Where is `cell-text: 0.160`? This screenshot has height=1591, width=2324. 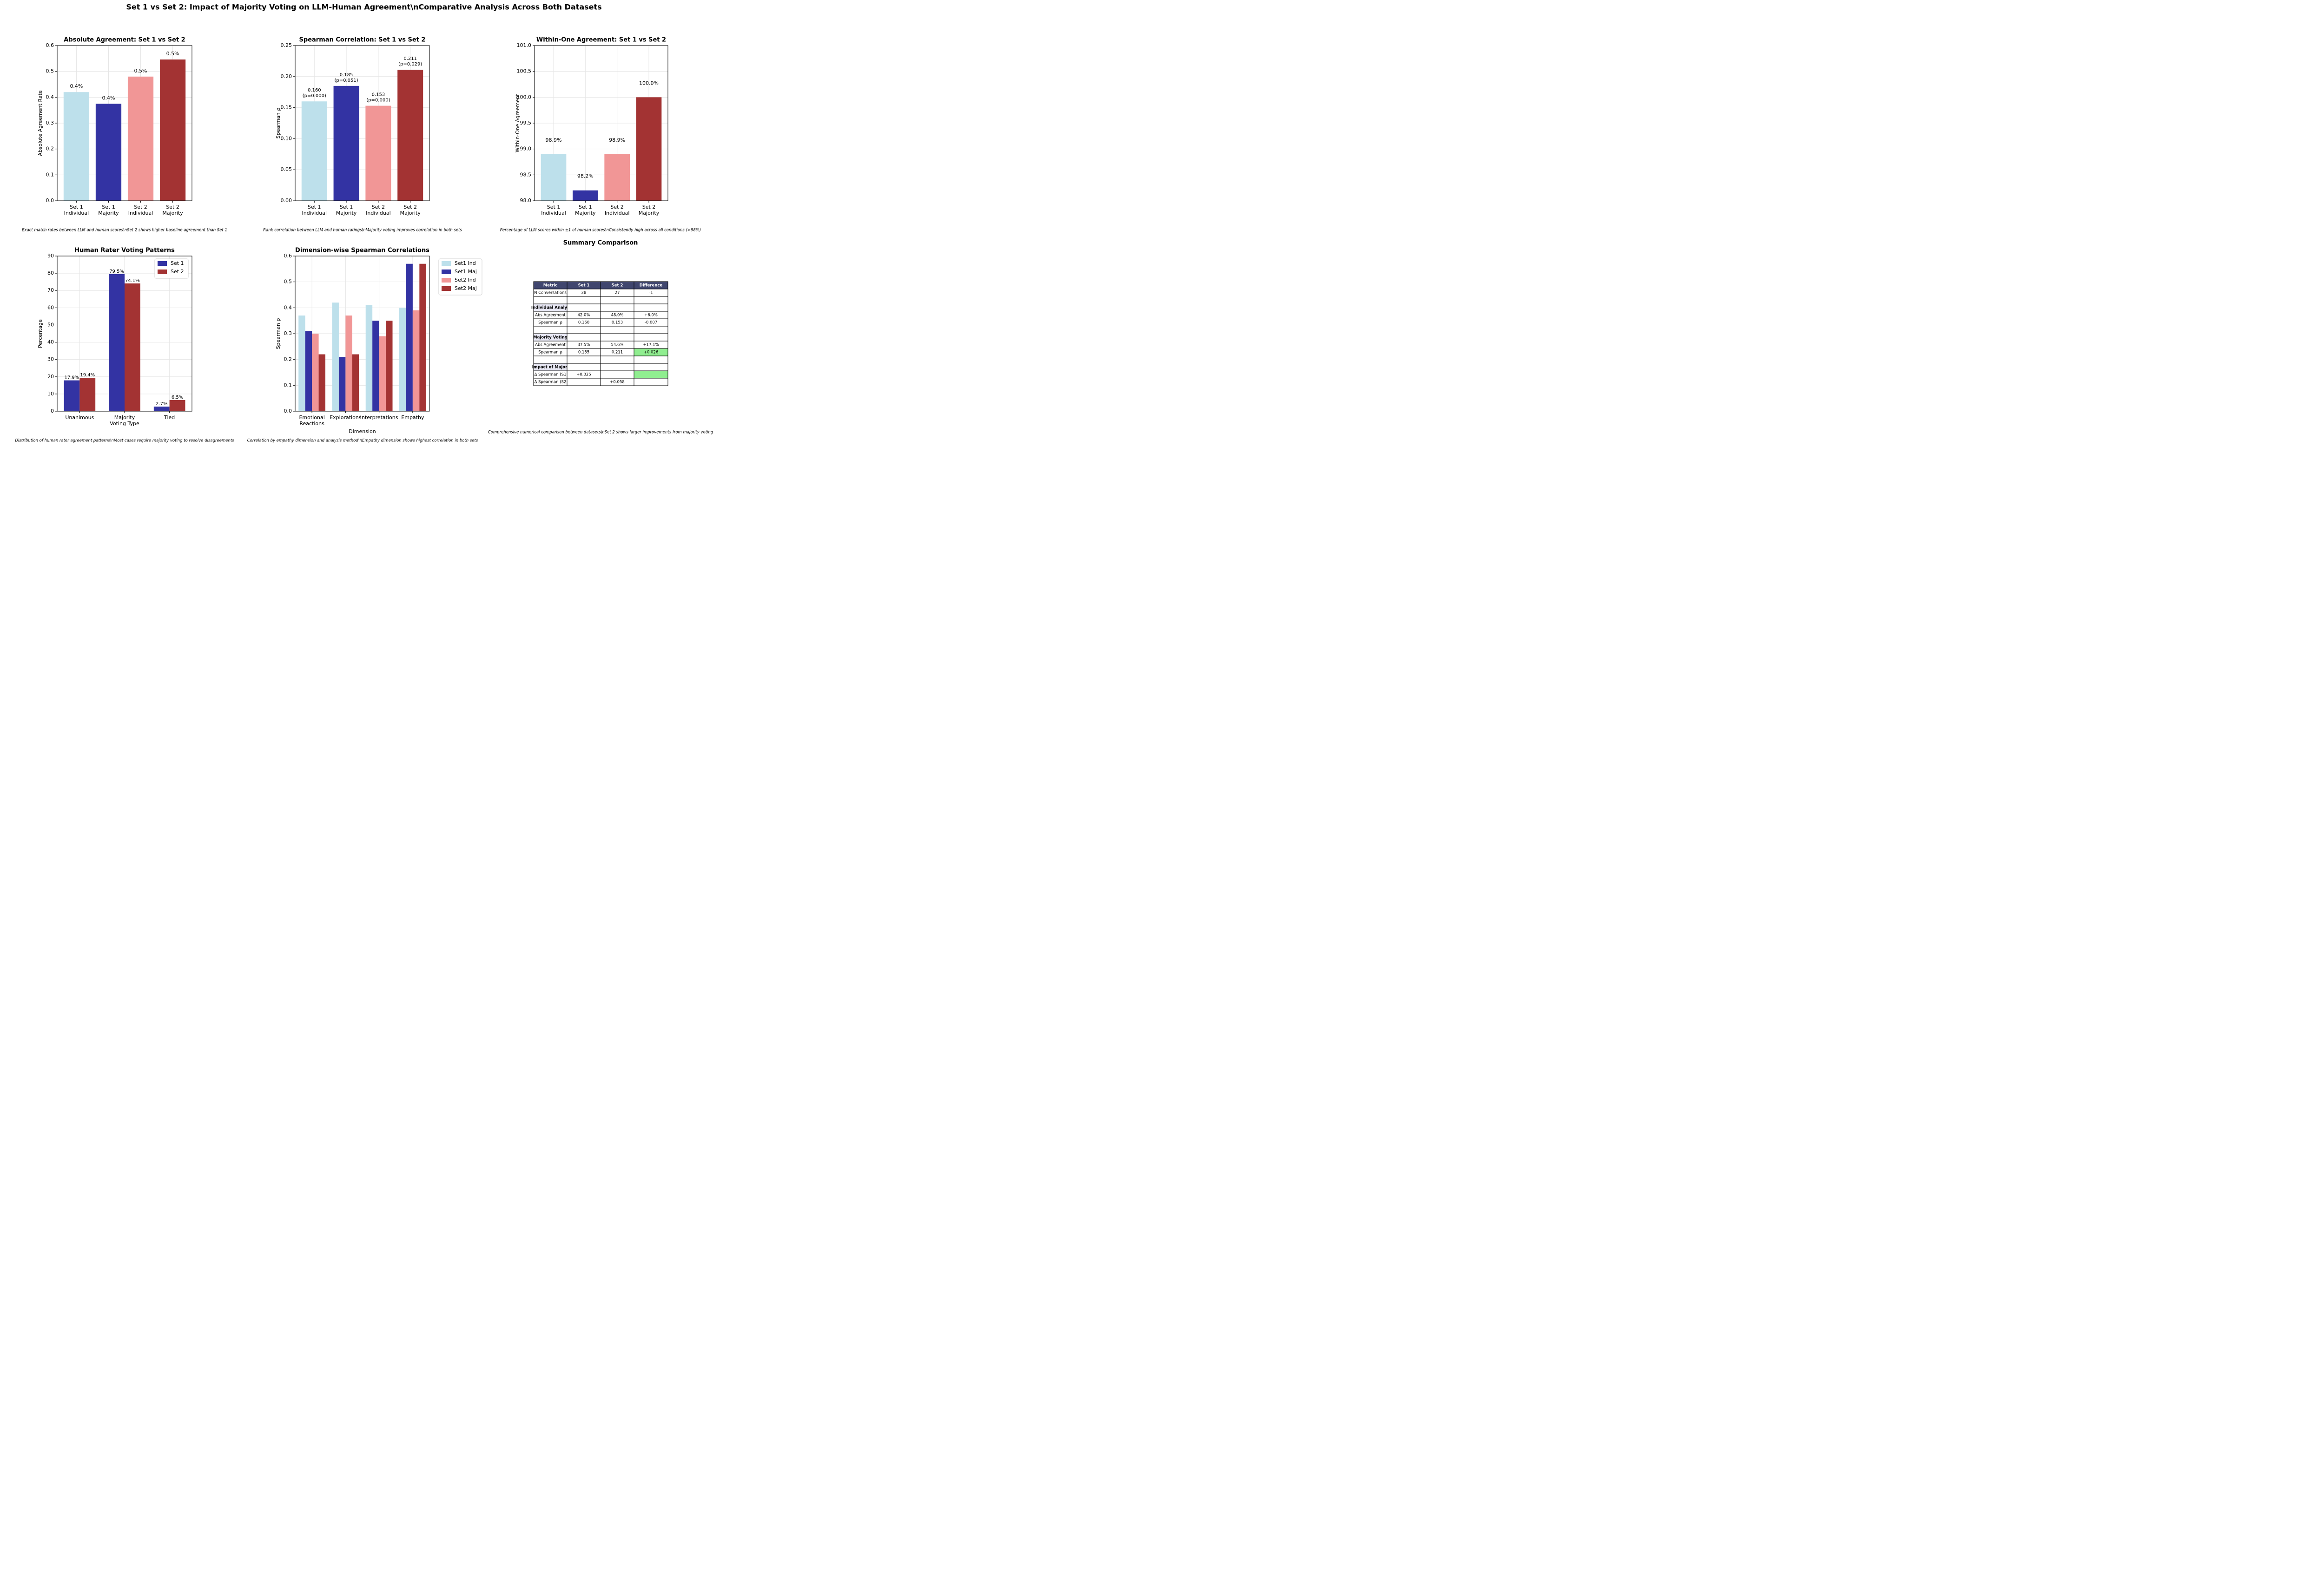
cell-text: 0.160 is located at coordinates (583, 323).